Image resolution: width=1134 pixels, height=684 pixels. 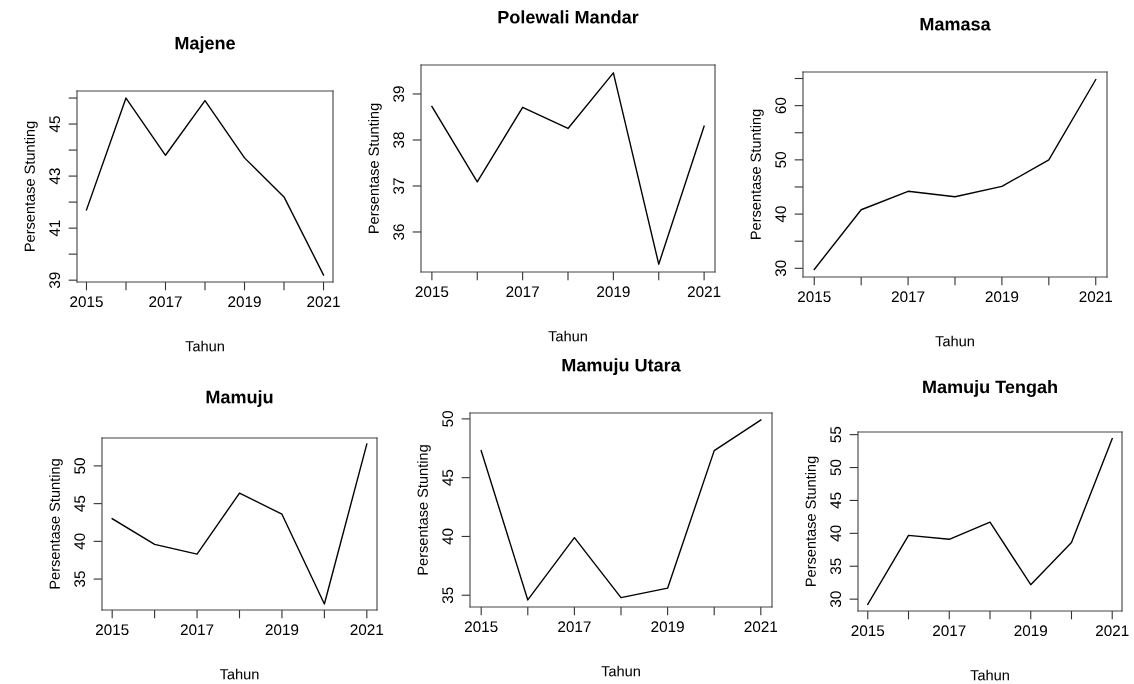 What do you see at coordinates (399, 232) in the screenshot?
I see `y-tick-label: 36` at bounding box center [399, 232].